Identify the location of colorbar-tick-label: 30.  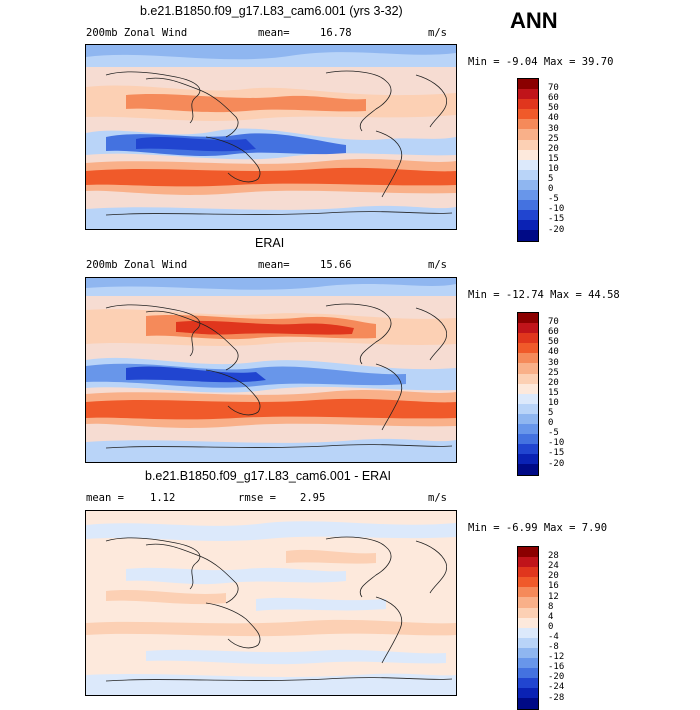
(553, 362).